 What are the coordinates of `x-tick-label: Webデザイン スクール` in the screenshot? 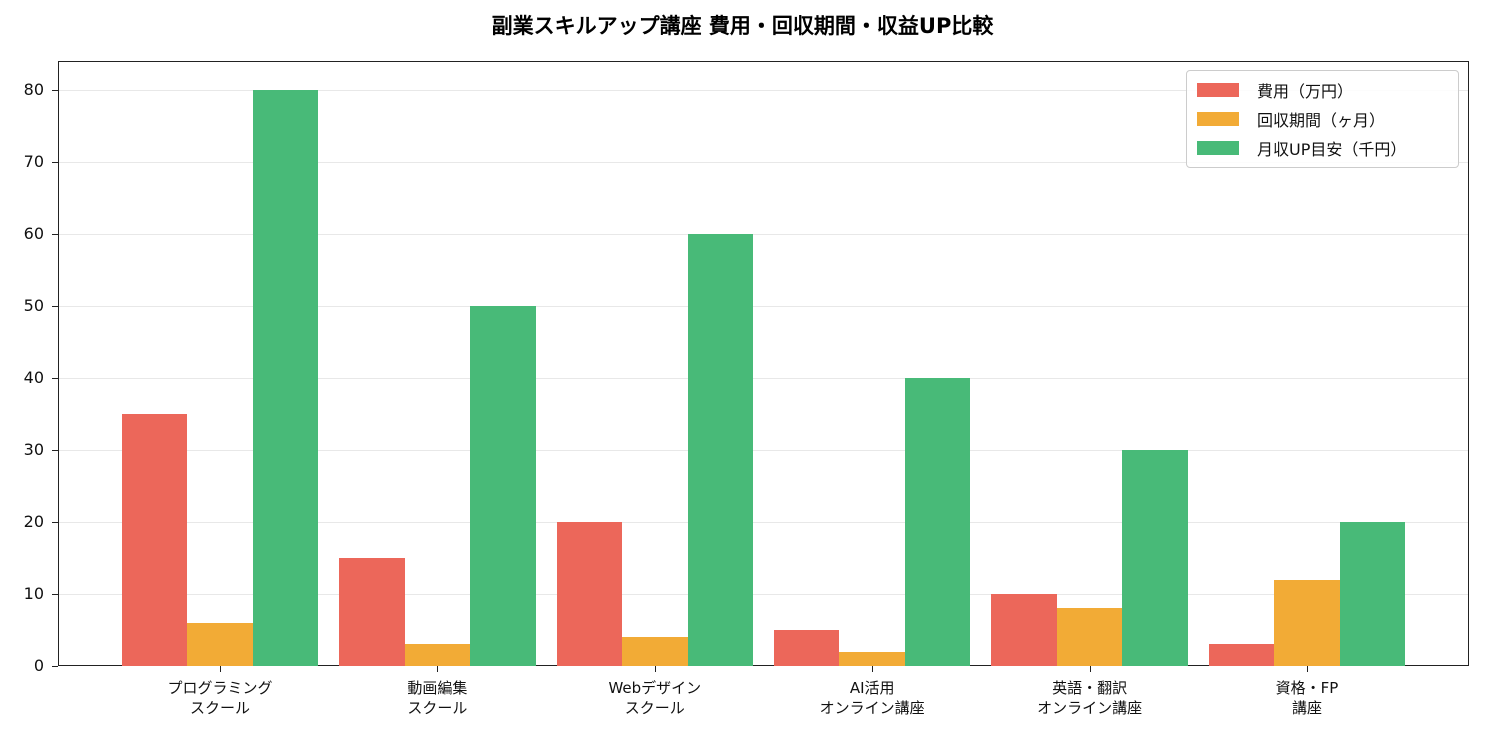 It's located at (655, 698).